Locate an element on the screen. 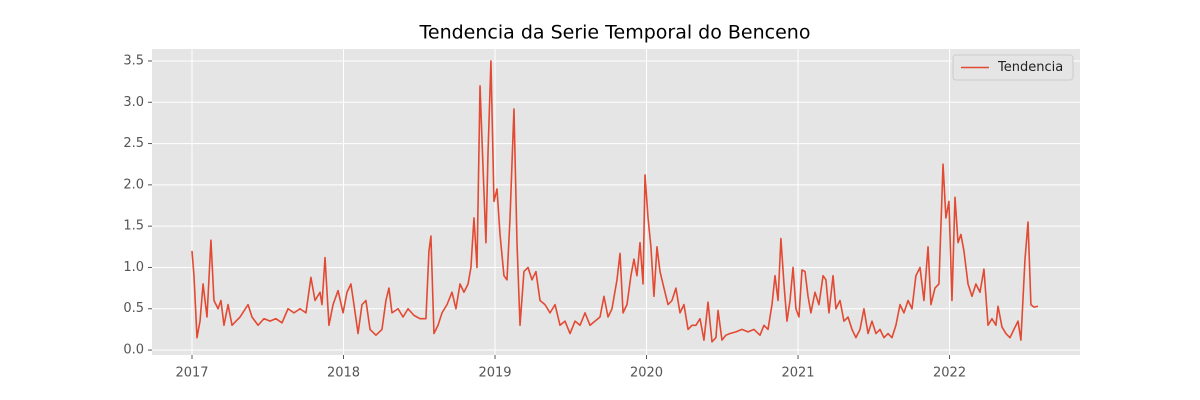 The image size is (1200, 400). y-tick-label: 3.5 is located at coordinates (133, 60).